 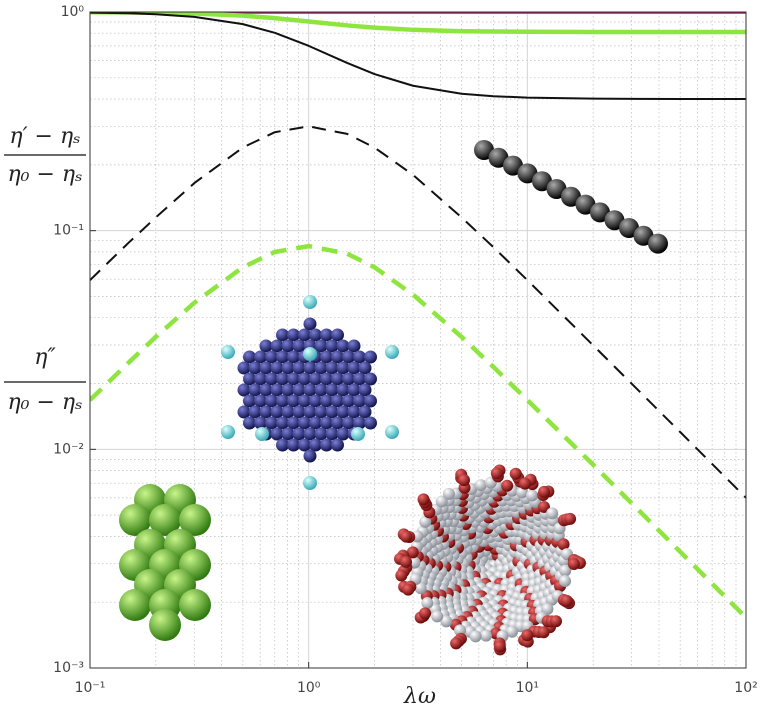 I want to click on y-tick-label: 10⁻², so click(x=68, y=449).